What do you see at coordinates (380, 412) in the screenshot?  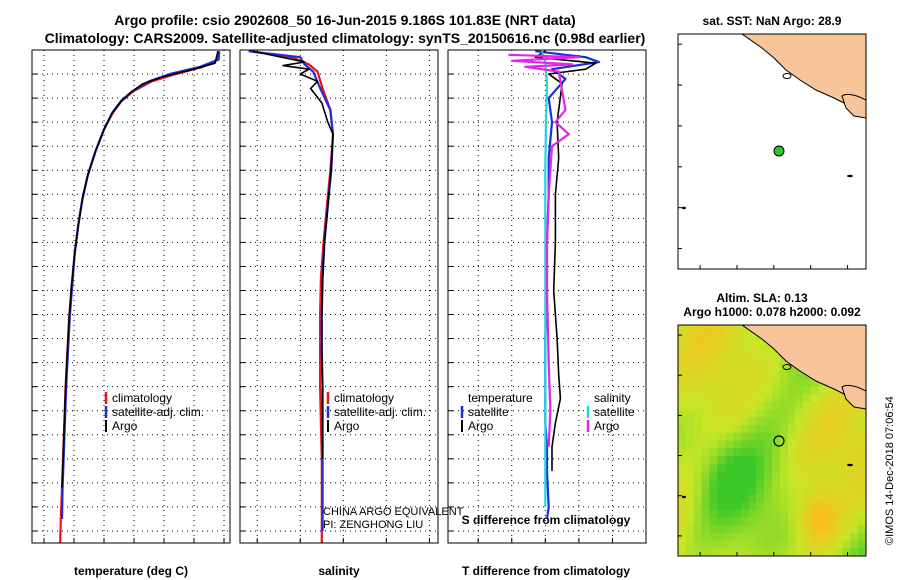 I see `legend-label-satellite-adj: satellite-adj. clim.` at bounding box center [380, 412].